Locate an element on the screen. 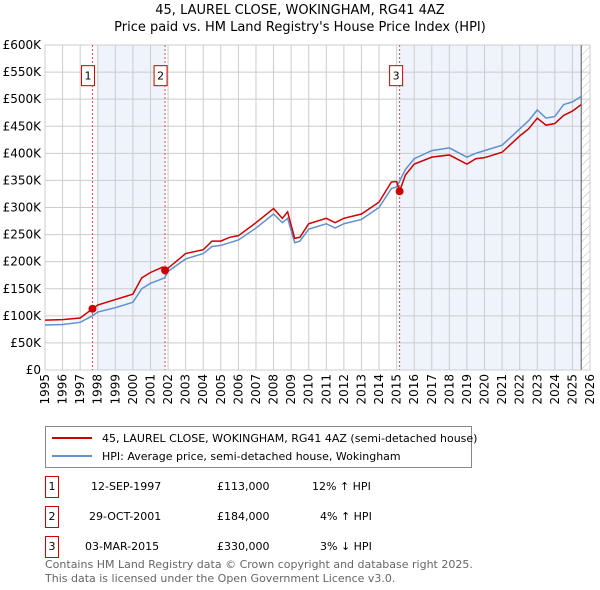 This screenshot has height=590, width=600. transaction-number: 2 is located at coordinates (52, 517).